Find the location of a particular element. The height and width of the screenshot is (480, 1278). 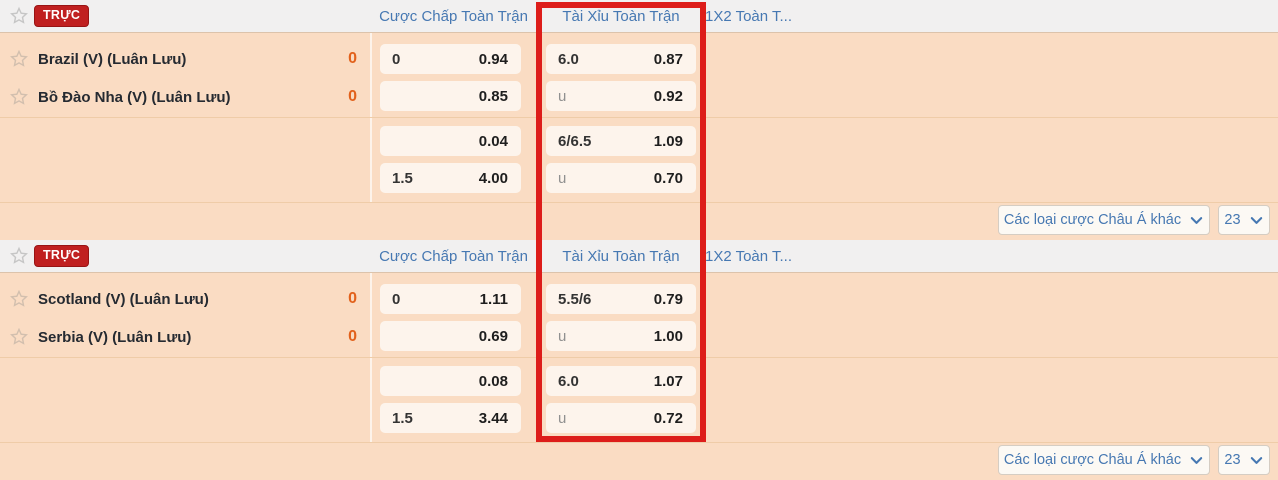

odds-line: 5.5/6 is located at coordinates (575, 299).